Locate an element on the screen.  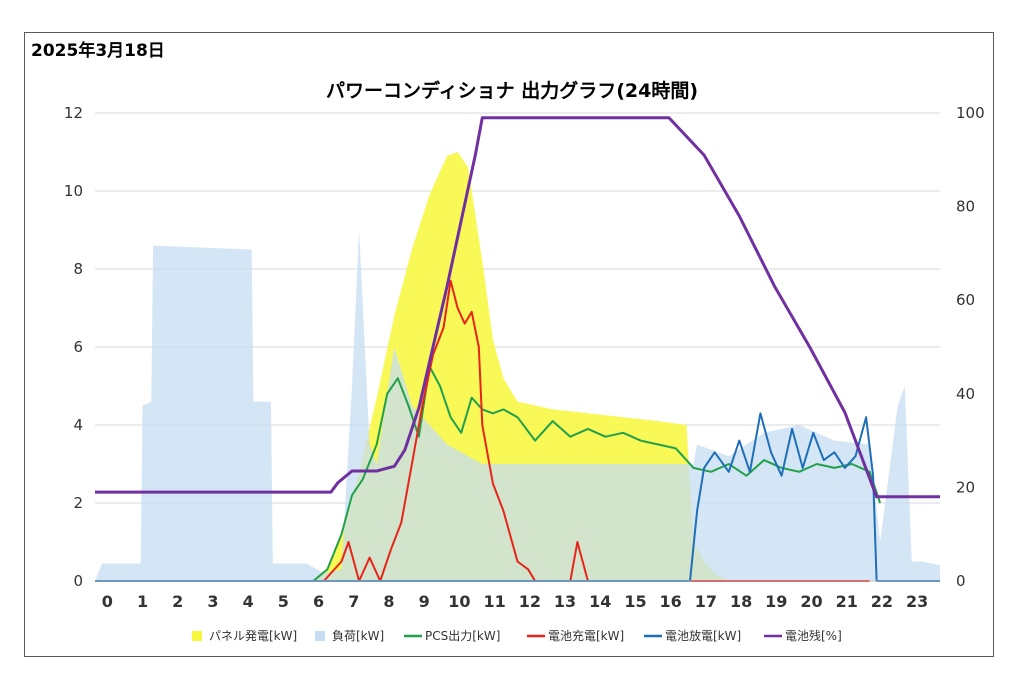
y-tick-left: 12 is located at coordinates (73, 113).